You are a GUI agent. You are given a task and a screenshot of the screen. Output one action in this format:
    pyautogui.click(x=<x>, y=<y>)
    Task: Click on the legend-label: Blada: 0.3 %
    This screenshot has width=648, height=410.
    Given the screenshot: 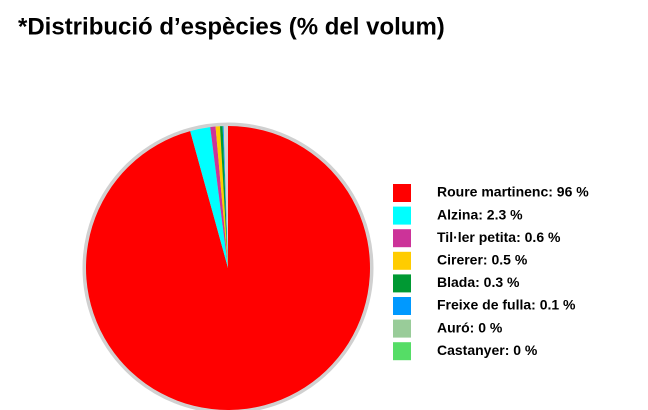 What is the action you would take?
    pyautogui.click(x=478, y=282)
    